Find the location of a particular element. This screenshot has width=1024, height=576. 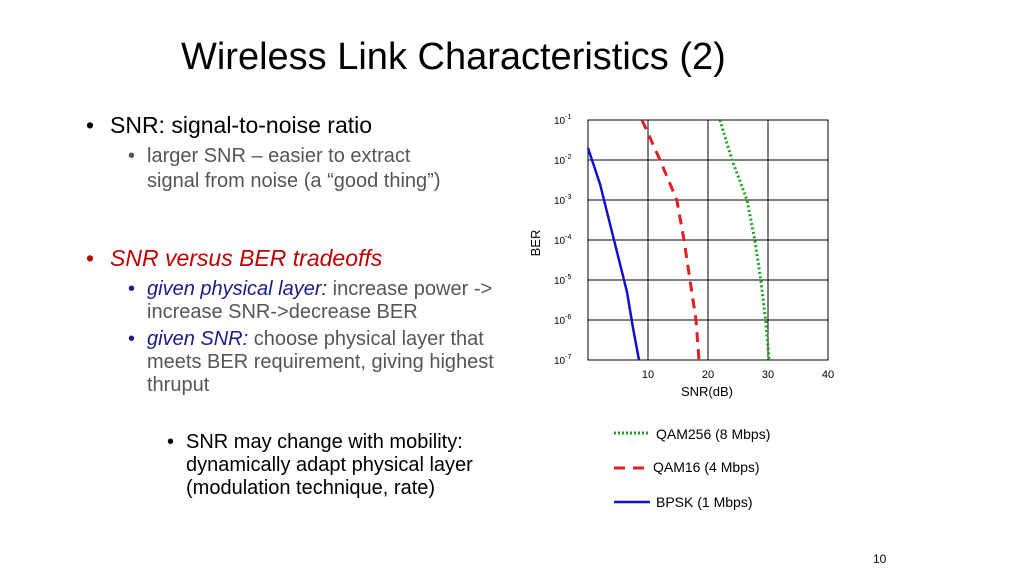

x-tick-label: 20 is located at coordinates (708, 375).